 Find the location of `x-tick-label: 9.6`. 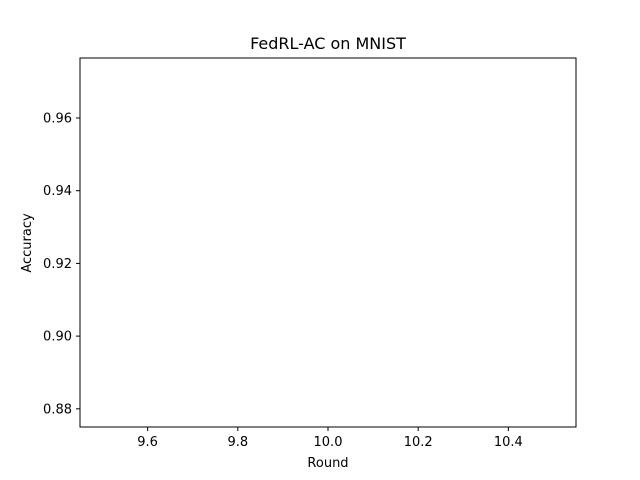

x-tick-label: 9.6 is located at coordinates (147, 442).